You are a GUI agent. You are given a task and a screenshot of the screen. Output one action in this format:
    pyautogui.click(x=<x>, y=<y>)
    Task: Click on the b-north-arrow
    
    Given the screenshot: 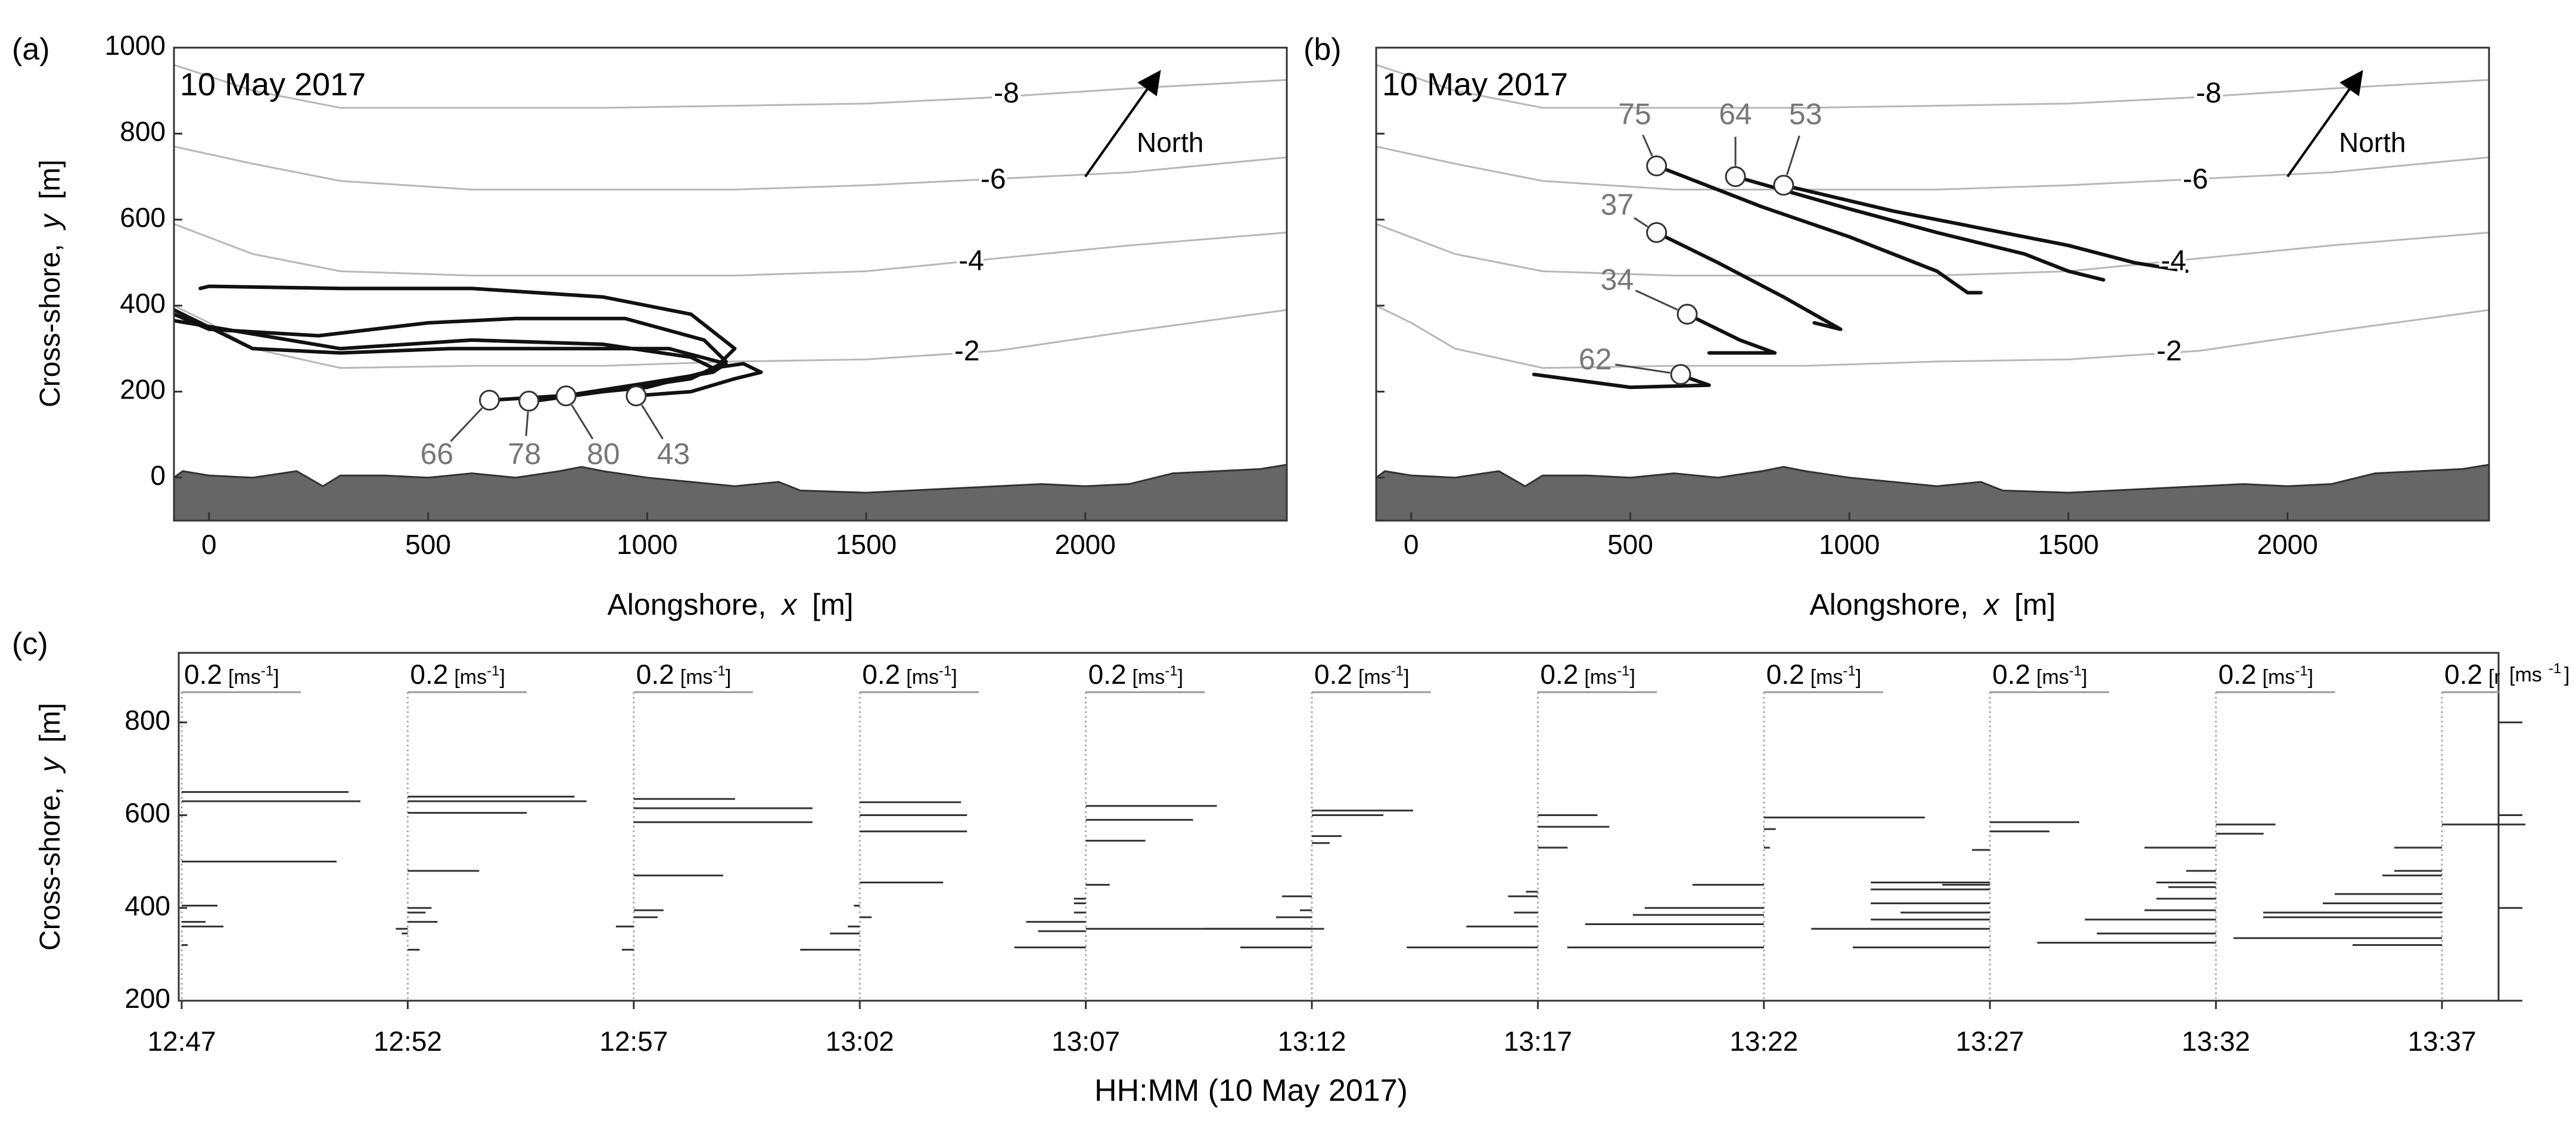 What is the action you would take?
    pyautogui.click(x=2324, y=124)
    